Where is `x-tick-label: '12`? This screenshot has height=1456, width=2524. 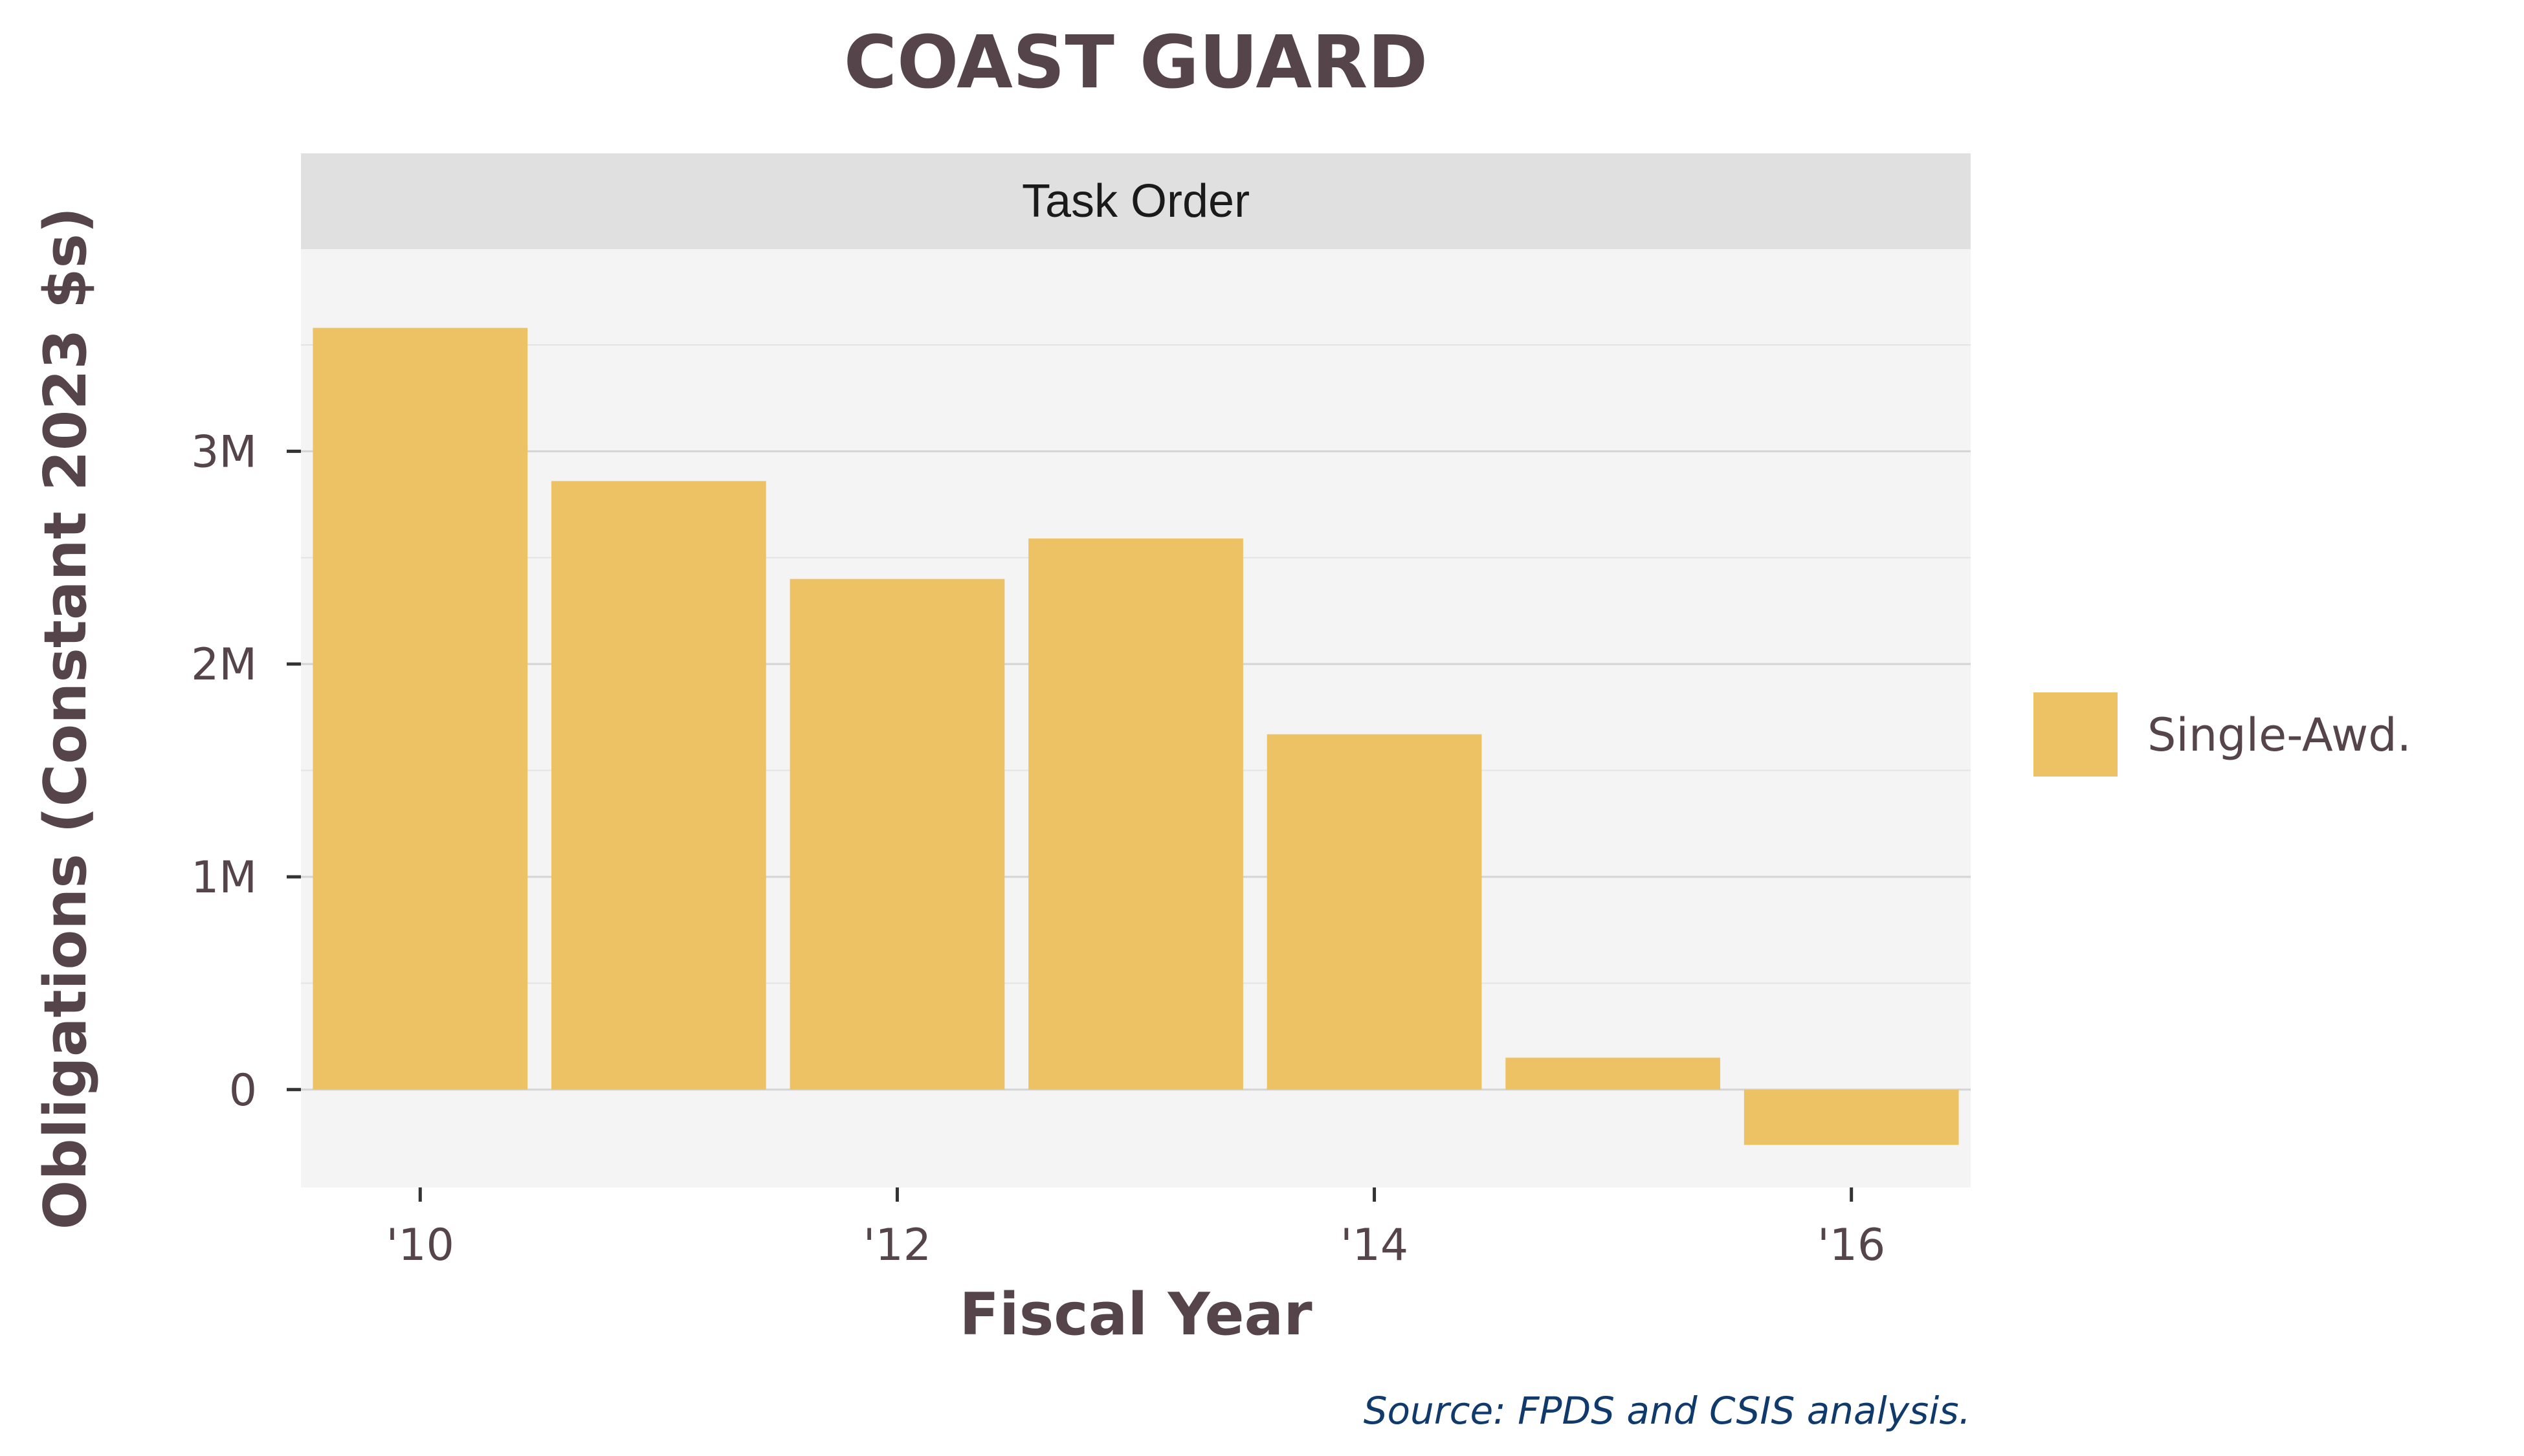 x-tick-label: '12 is located at coordinates (897, 1245).